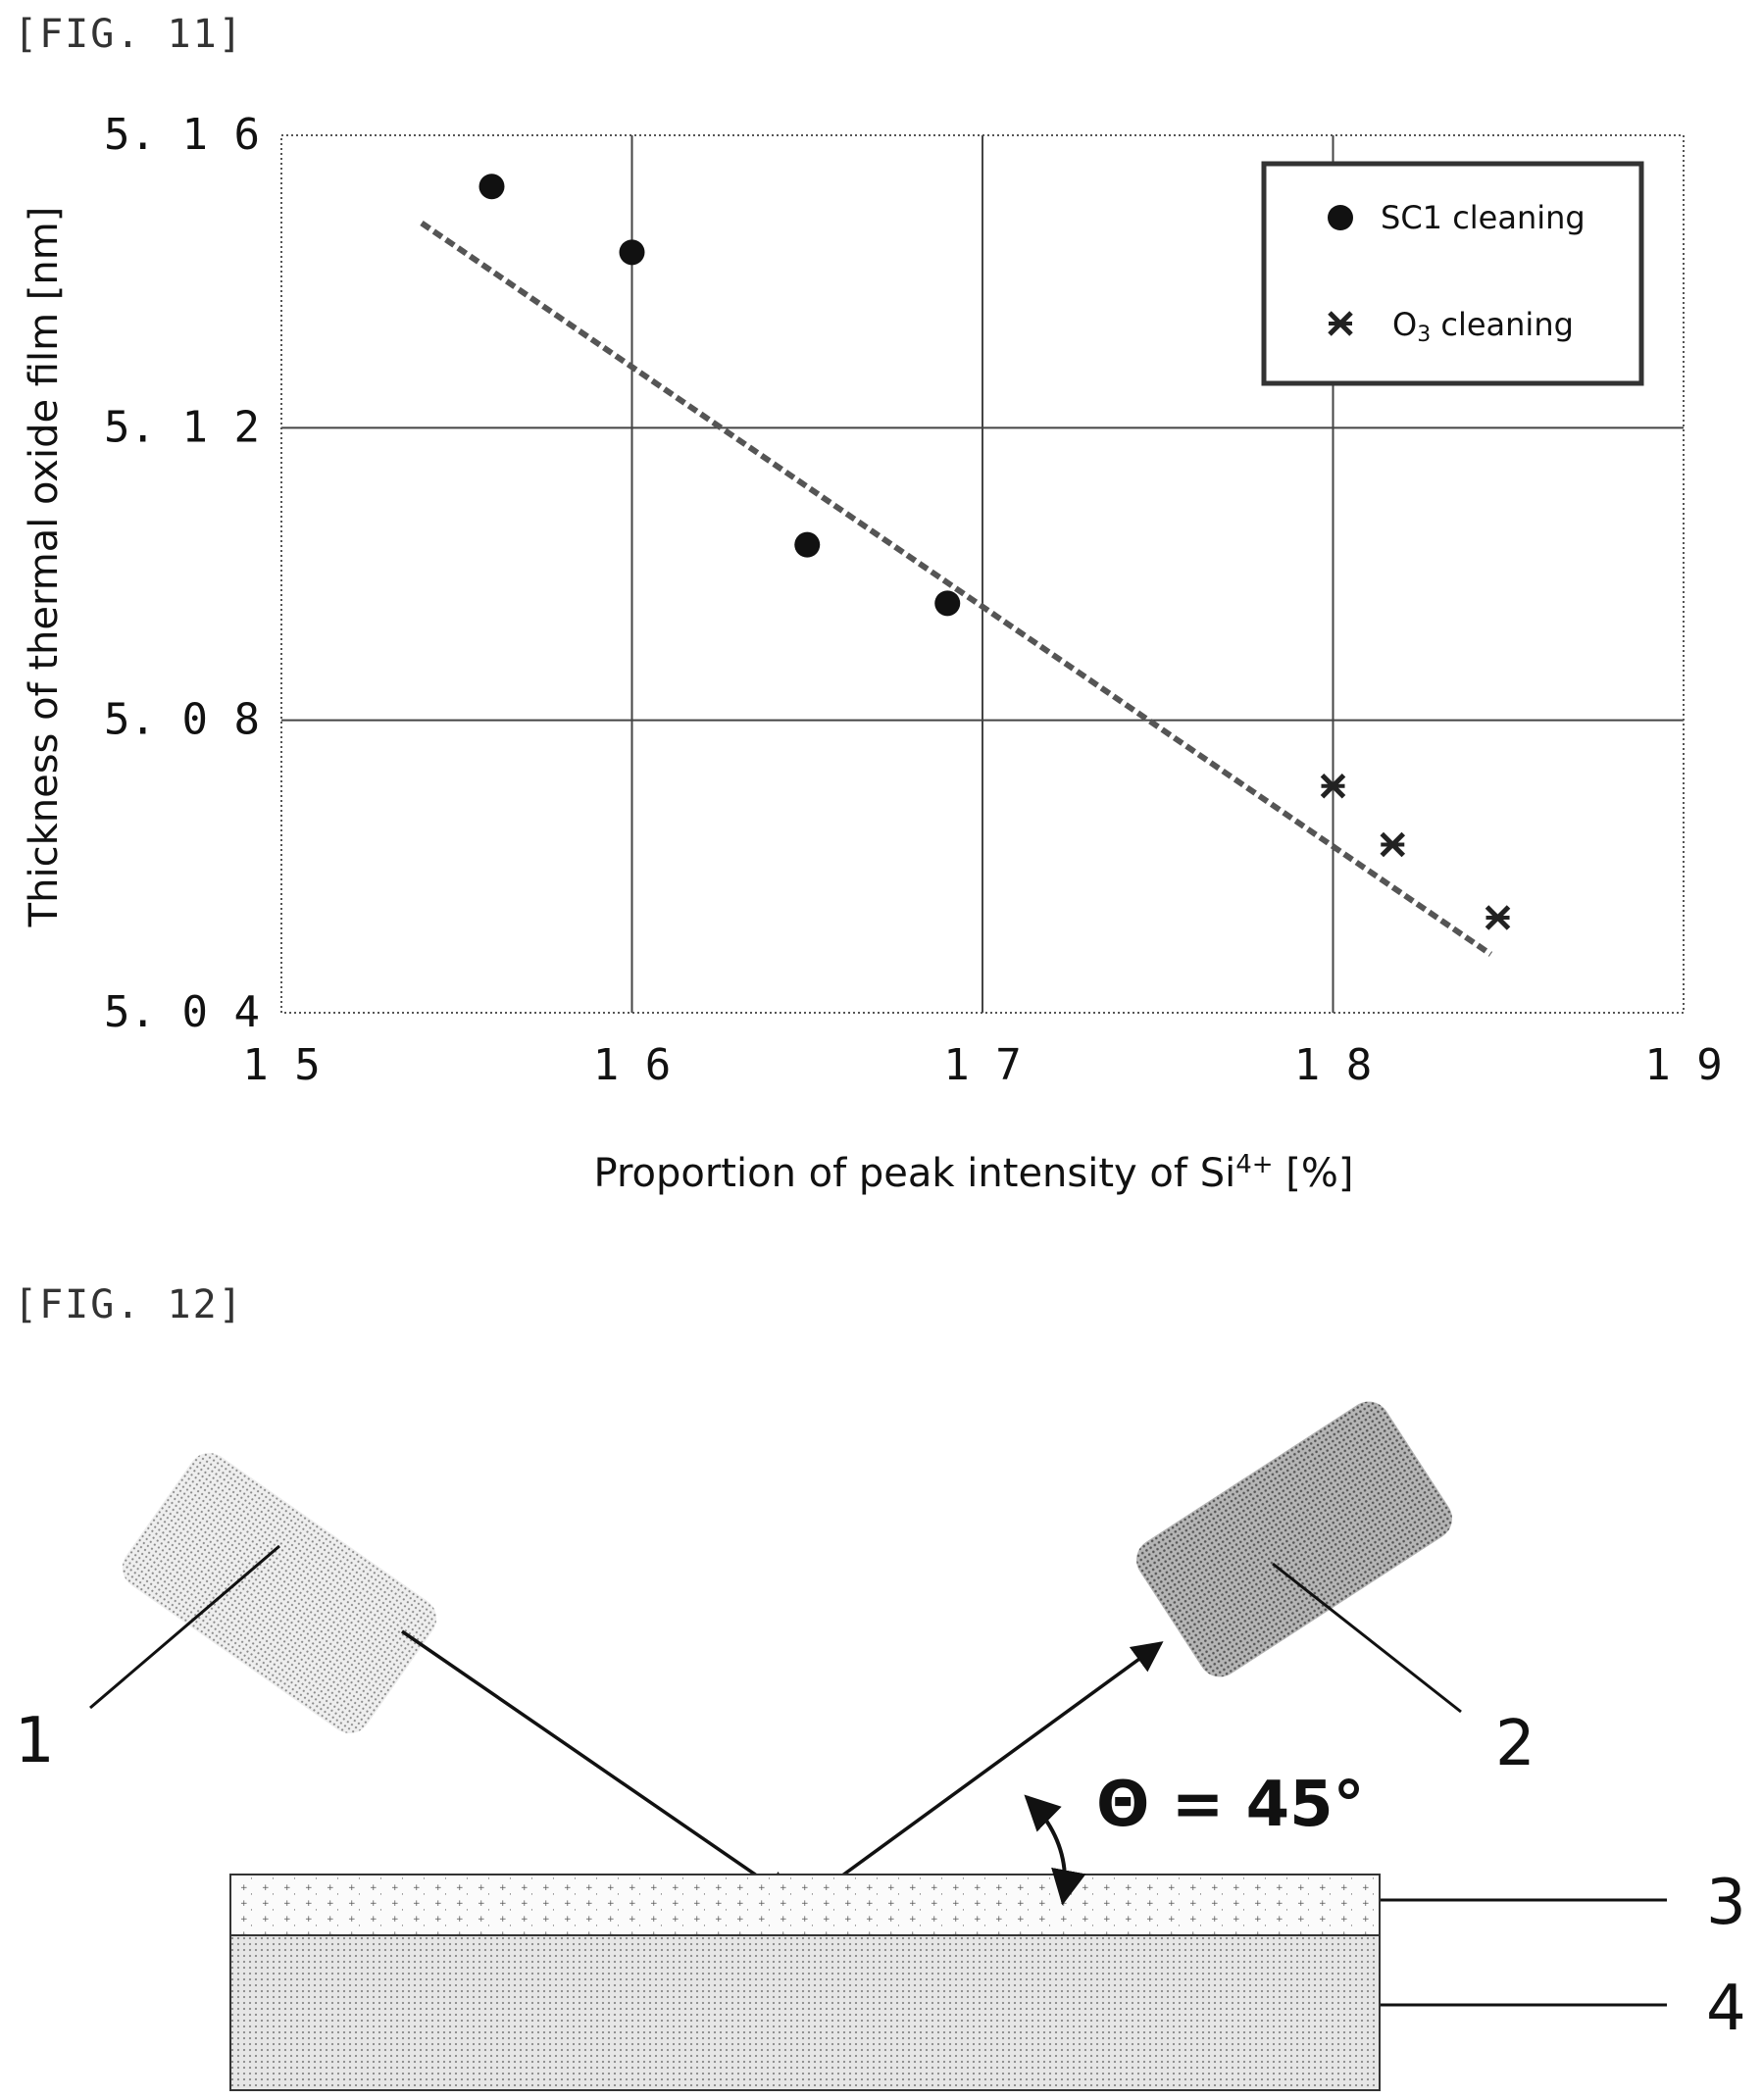 The height and width of the screenshot is (2100, 1762). Describe the element at coordinates (1424, 335) in the screenshot. I see `legend-o3-subscript: 3` at that location.